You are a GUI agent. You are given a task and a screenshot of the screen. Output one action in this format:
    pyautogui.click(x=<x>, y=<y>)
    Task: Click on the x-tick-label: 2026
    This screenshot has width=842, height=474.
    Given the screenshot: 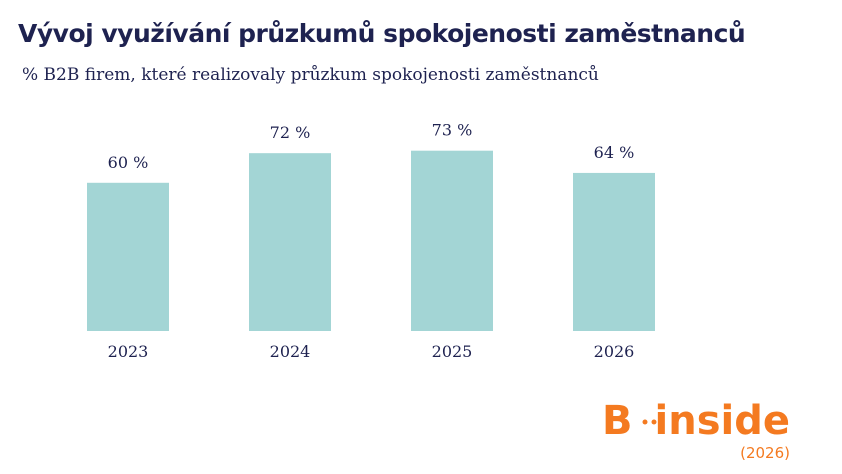 What is the action you would take?
    pyautogui.click(x=614, y=351)
    